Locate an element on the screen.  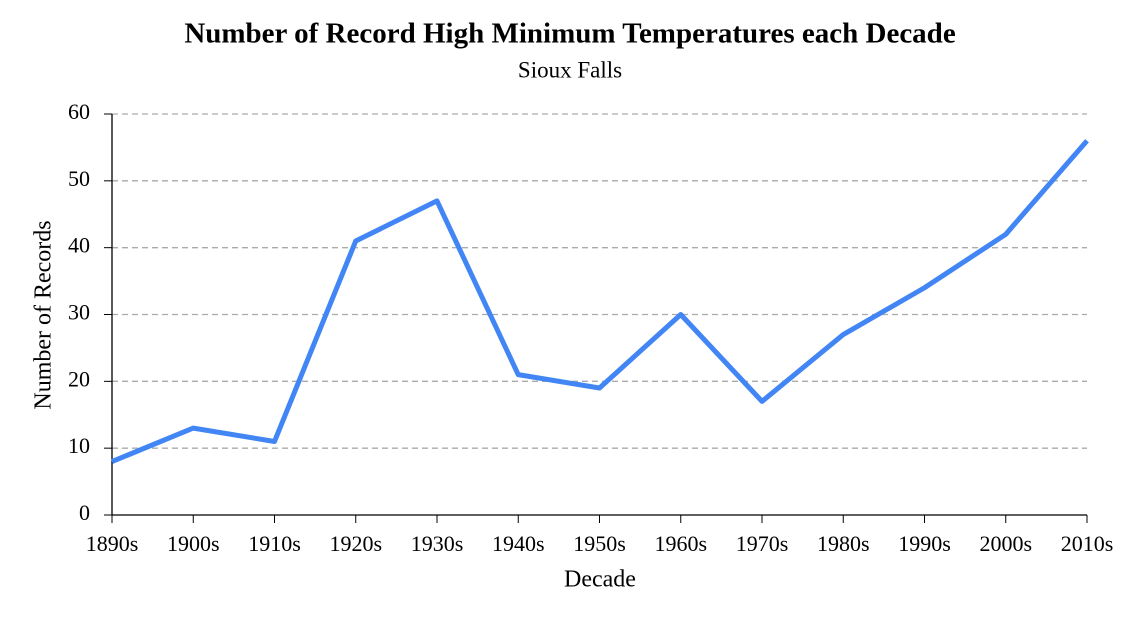
y-tick-label: 40 is located at coordinates (79, 245).